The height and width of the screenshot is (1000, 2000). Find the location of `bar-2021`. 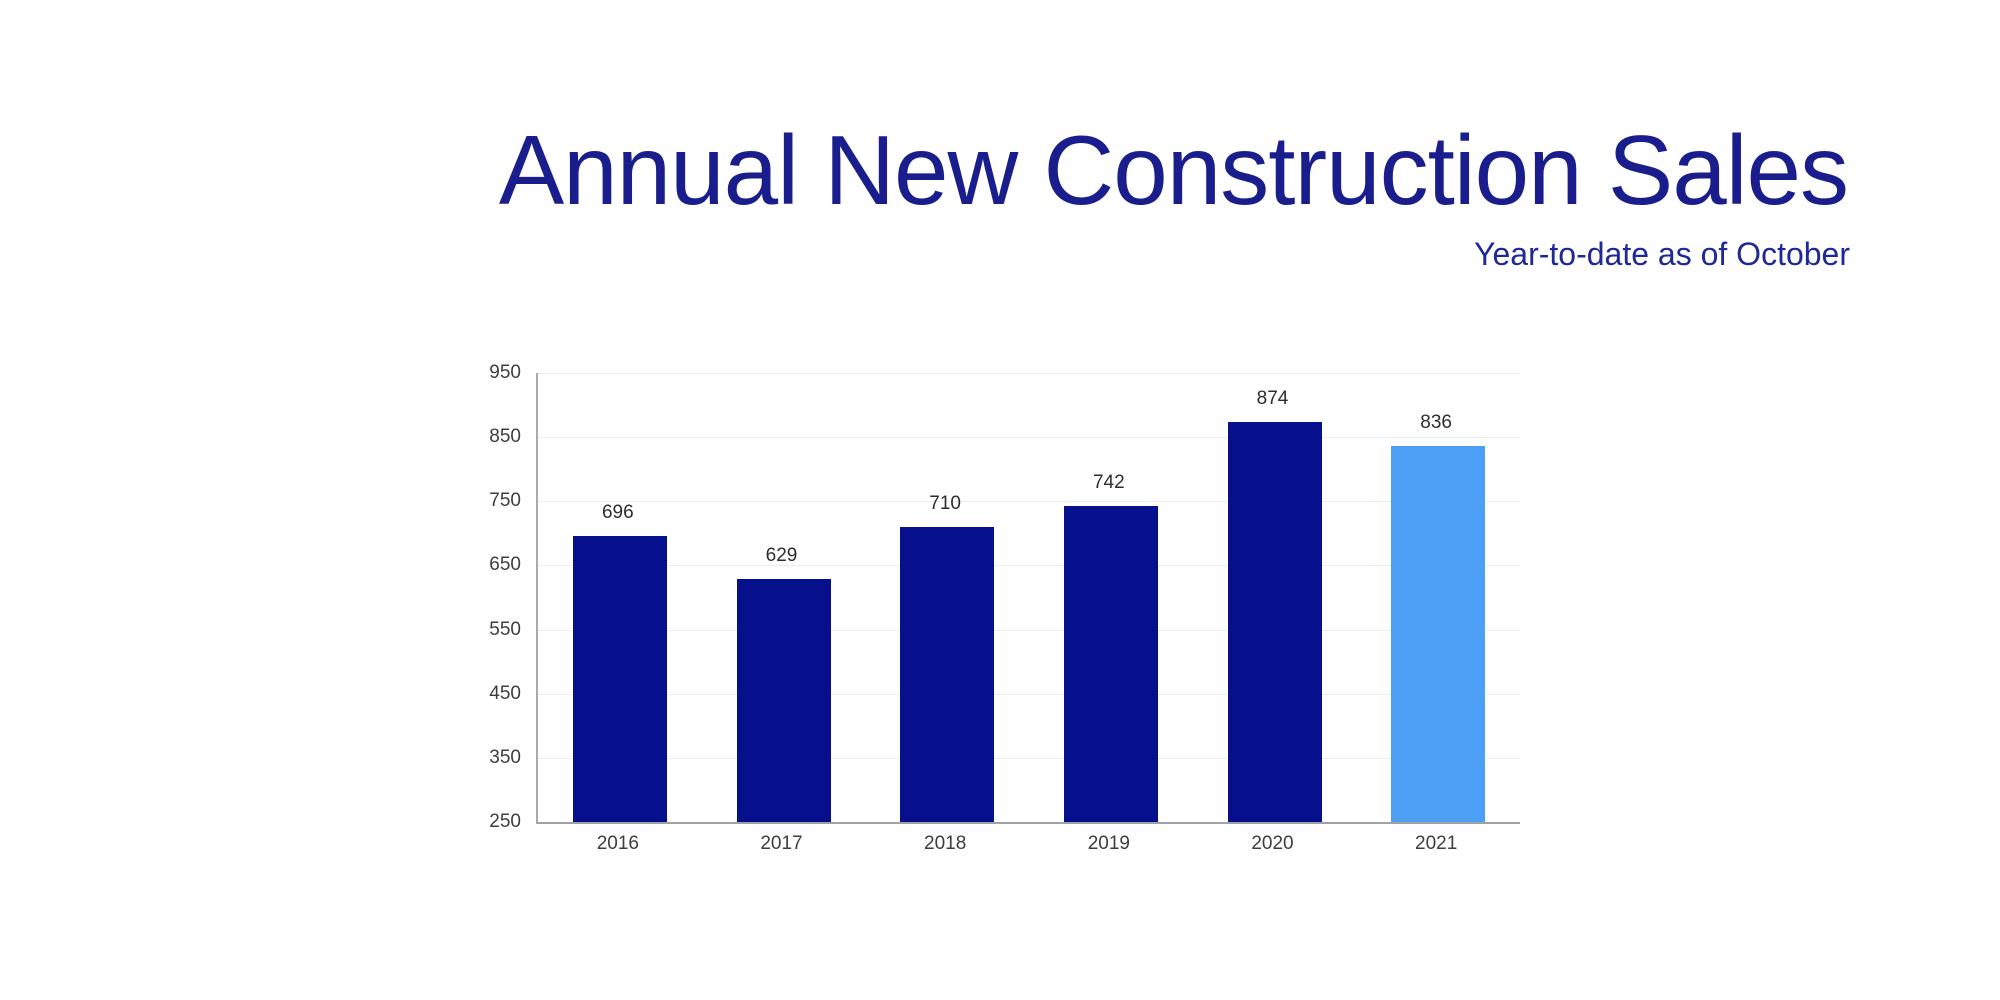

bar-2021 is located at coordinates (1438, 634).